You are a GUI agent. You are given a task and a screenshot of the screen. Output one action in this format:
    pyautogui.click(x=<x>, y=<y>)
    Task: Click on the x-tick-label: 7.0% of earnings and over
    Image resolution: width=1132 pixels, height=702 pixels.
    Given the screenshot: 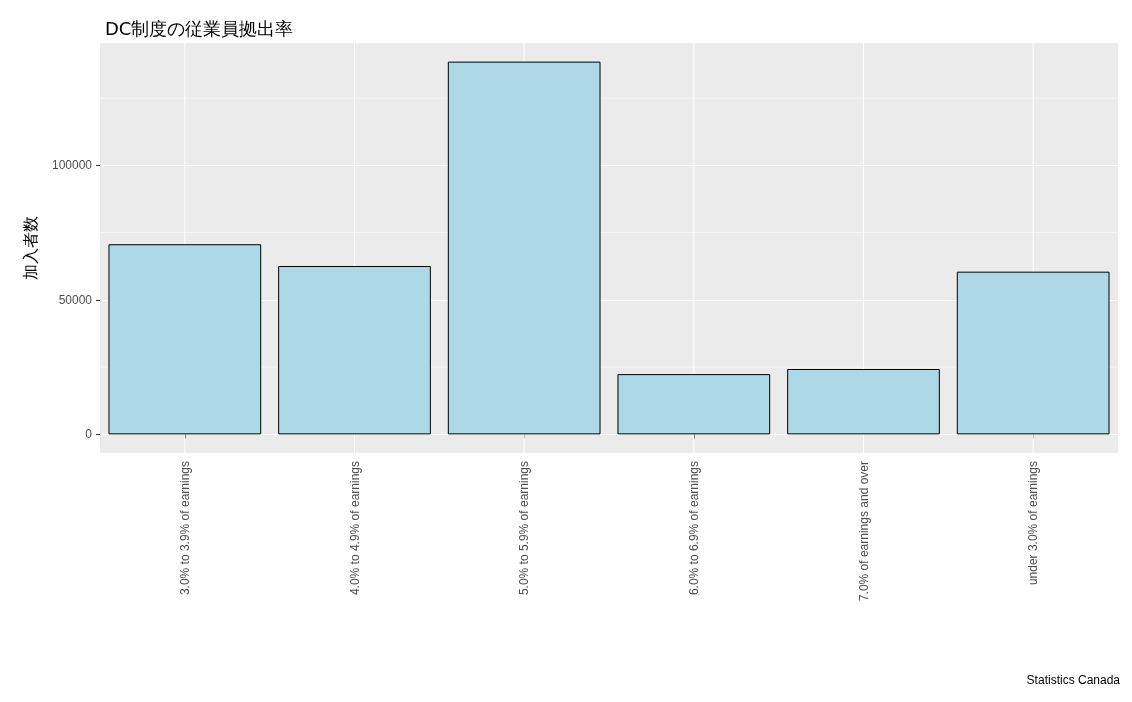 What is the action you would take?
    pyautogui.click(x=863, y=531)
    